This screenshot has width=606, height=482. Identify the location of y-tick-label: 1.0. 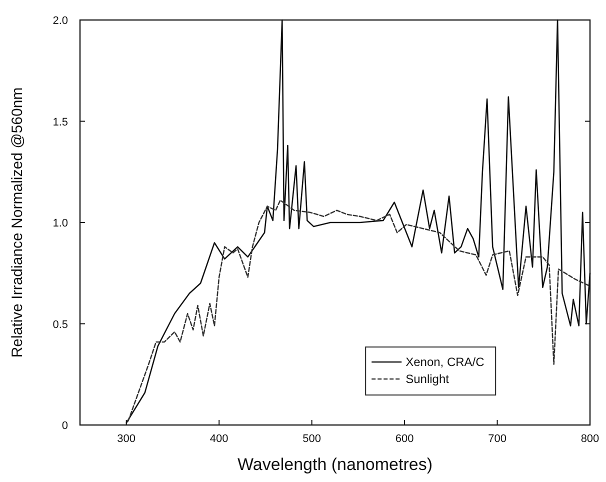
(60, 224).